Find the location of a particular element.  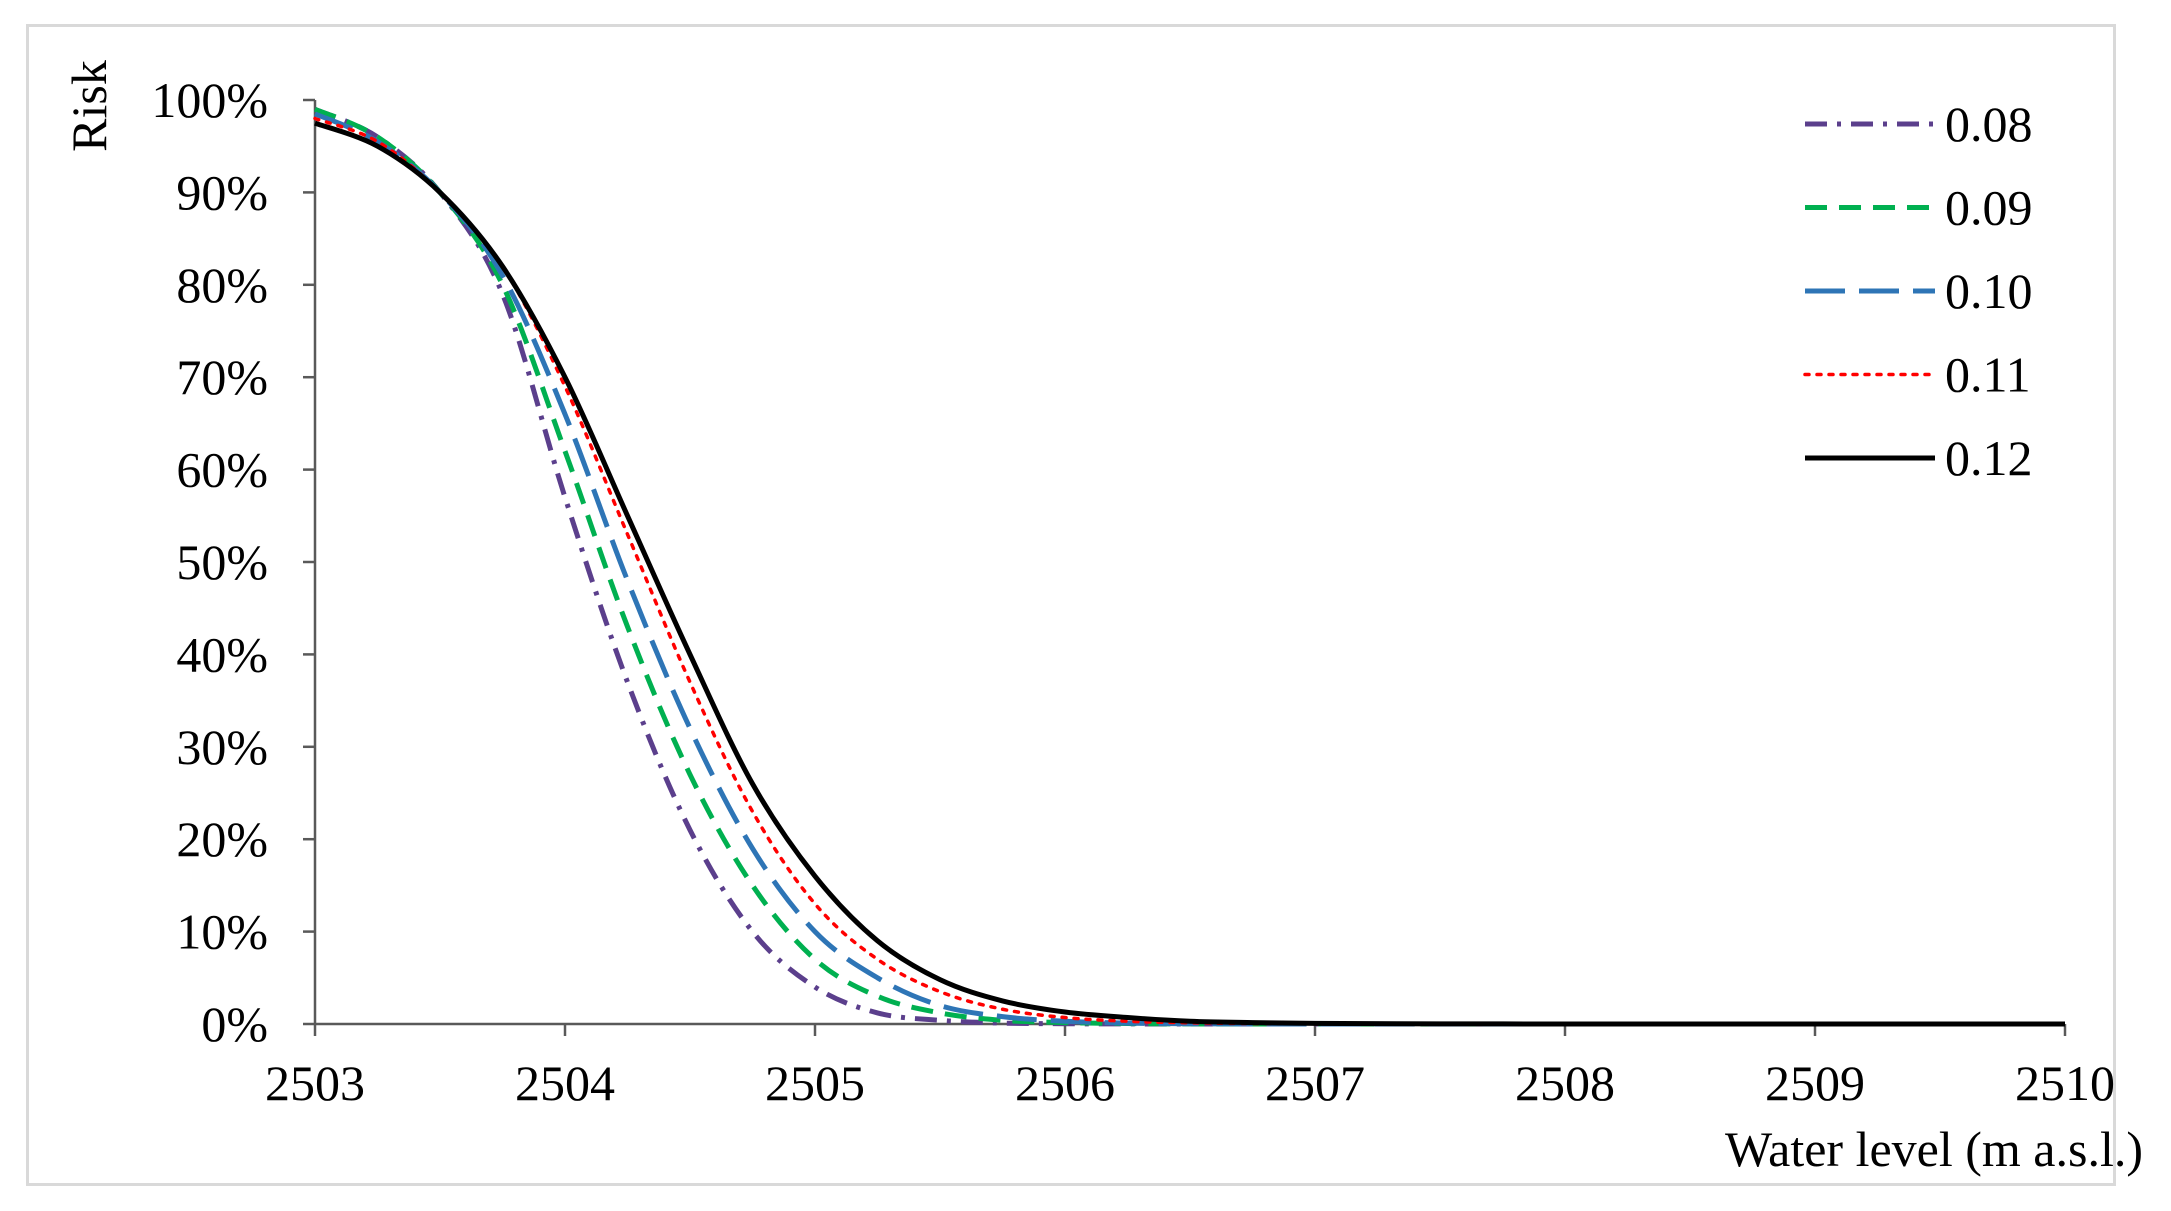

y-tick-label: 60% is located at coordinates (222, 470).